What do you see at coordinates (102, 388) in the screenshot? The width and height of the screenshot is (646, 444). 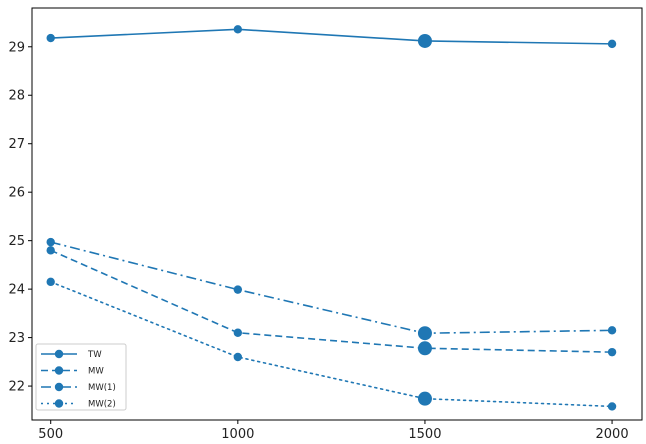 I see `legend-label-2: MW(1)` at bounding box center [102, 388].